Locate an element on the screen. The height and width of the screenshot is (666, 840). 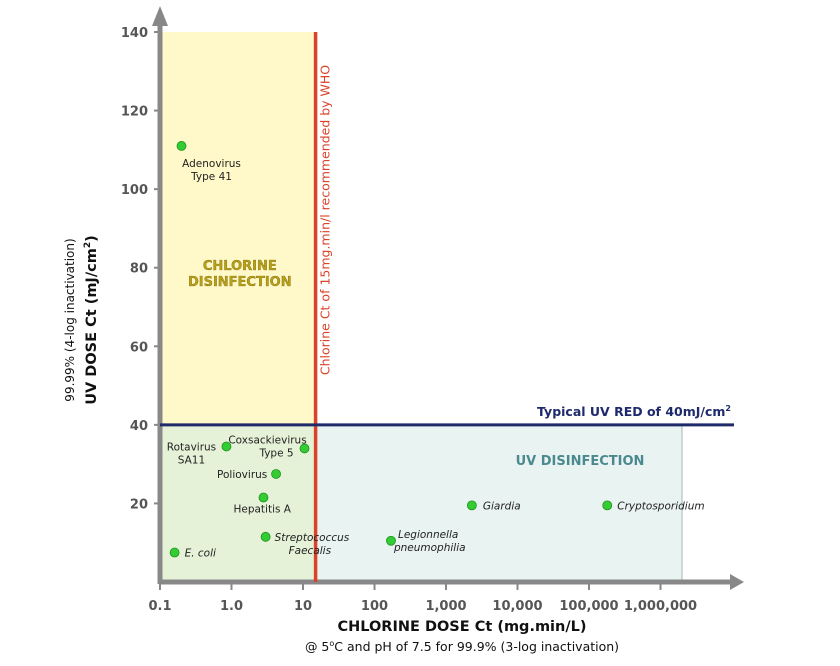
x-tick-label-3: 100 is located at coordinates (374, 606).